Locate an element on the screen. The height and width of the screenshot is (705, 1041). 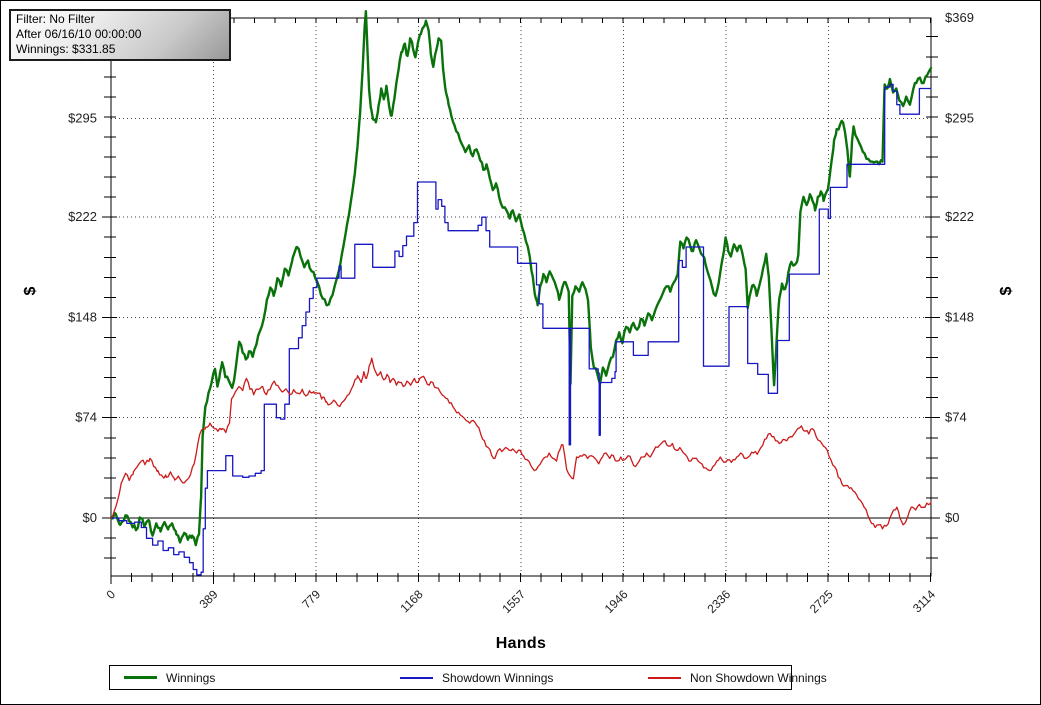
y-tick-label-left: $148 is located at coordinates (82, 316).